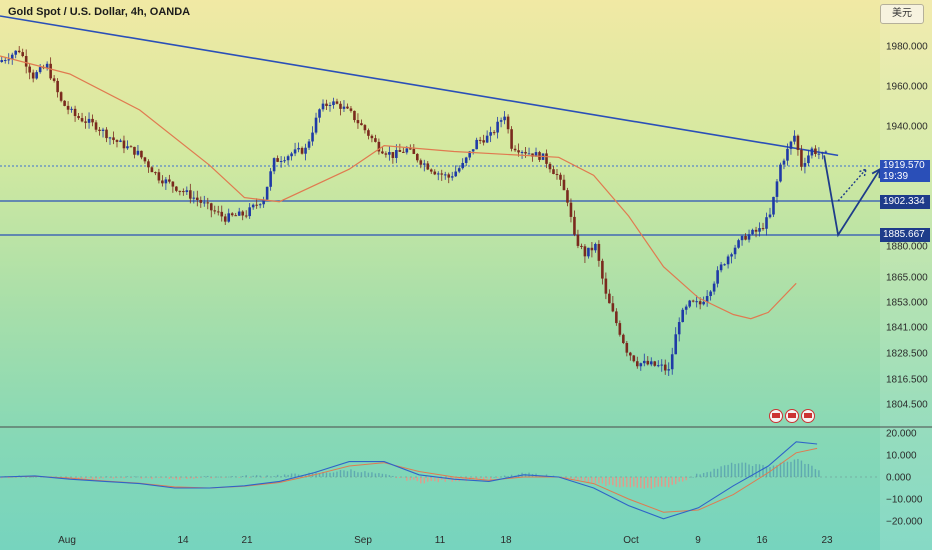  I want to click on countdown-value: 19:39, so click(896, 176).